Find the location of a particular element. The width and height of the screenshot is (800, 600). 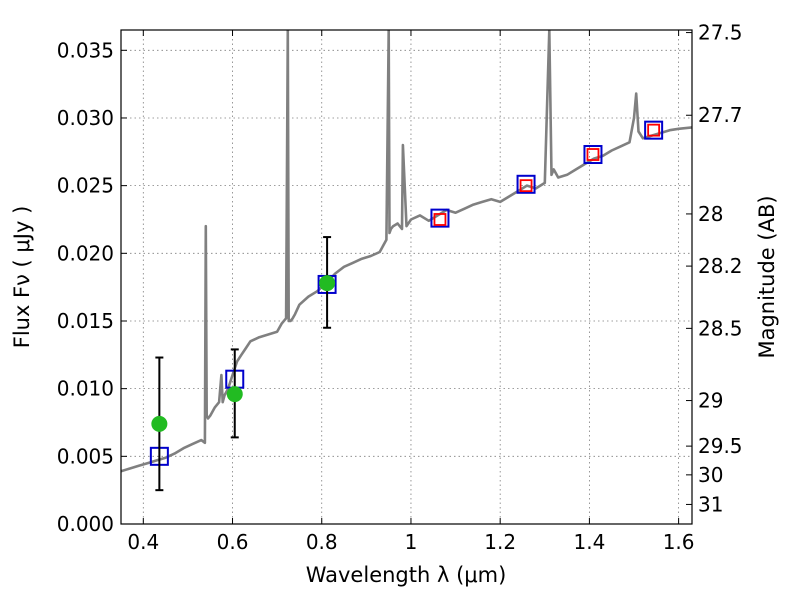

x-tick-label: 1.2 is located at coordinates (500, 542).